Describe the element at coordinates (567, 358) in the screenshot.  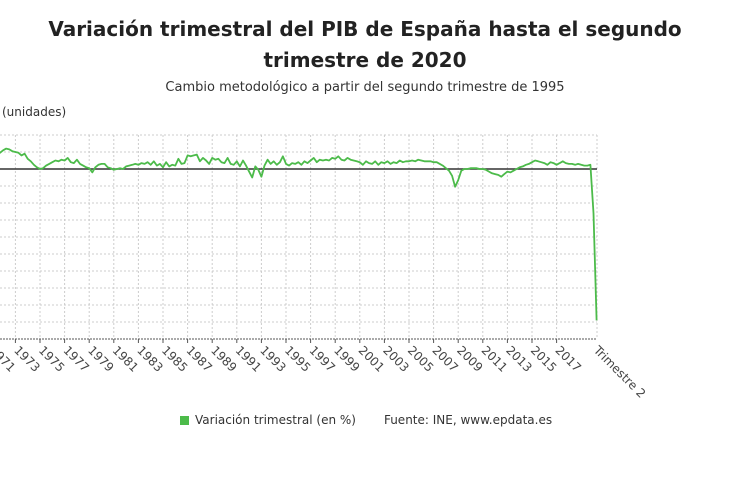
I see `x-tick-label: 2017` at that location.